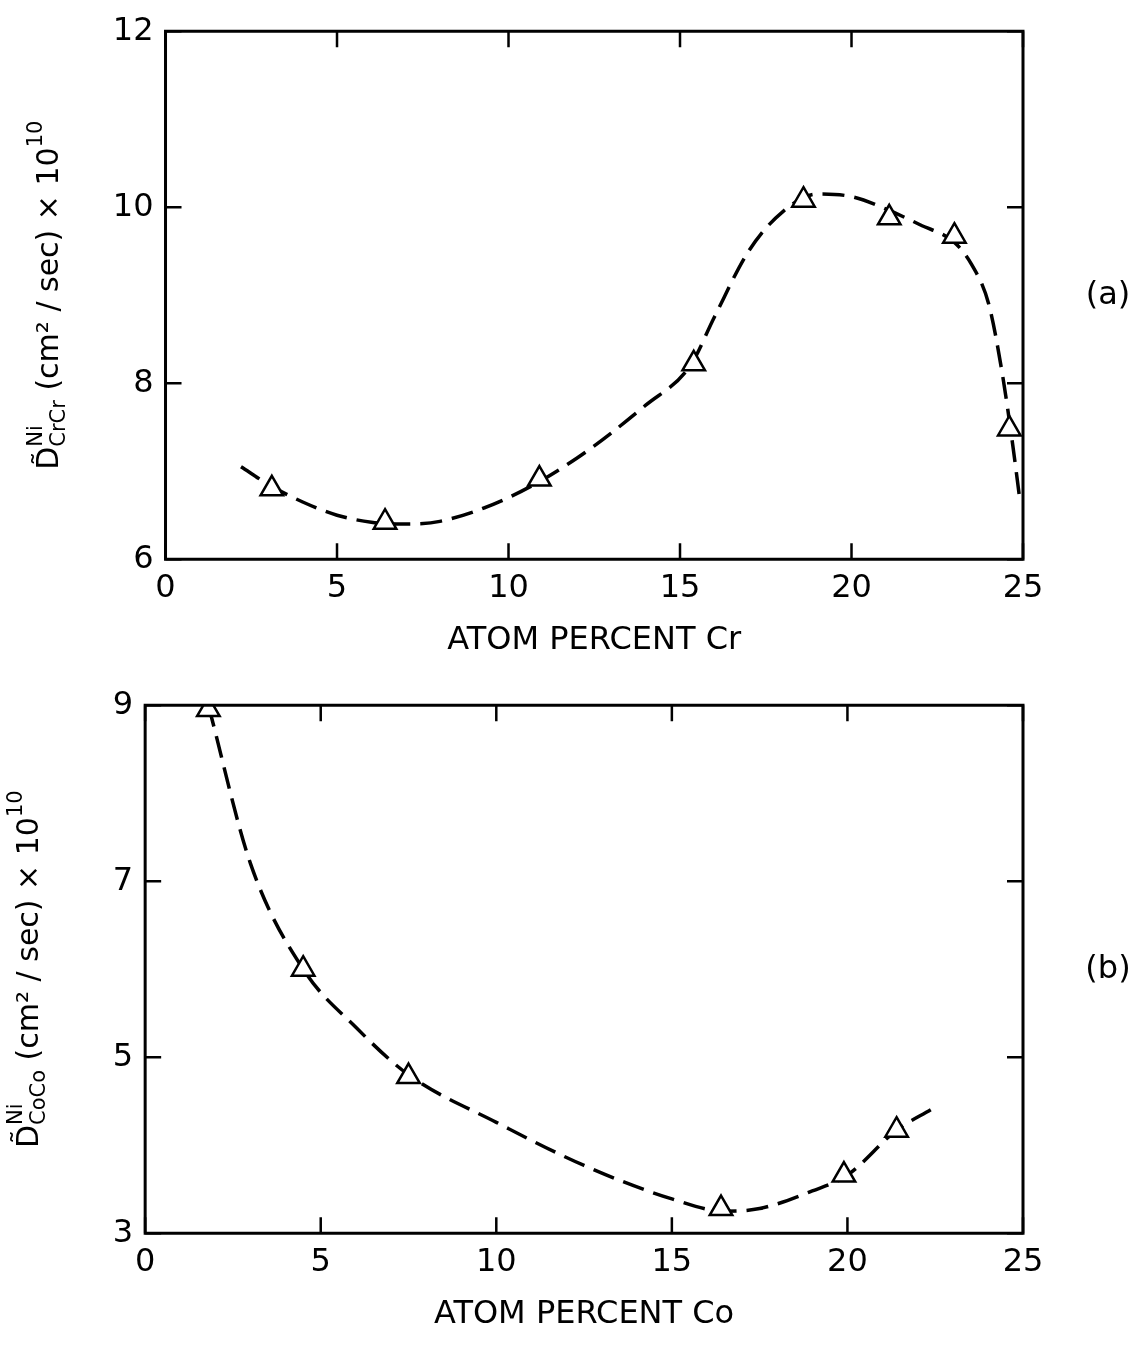  I want to click on y-tick-label: 10, so click(133, 204).